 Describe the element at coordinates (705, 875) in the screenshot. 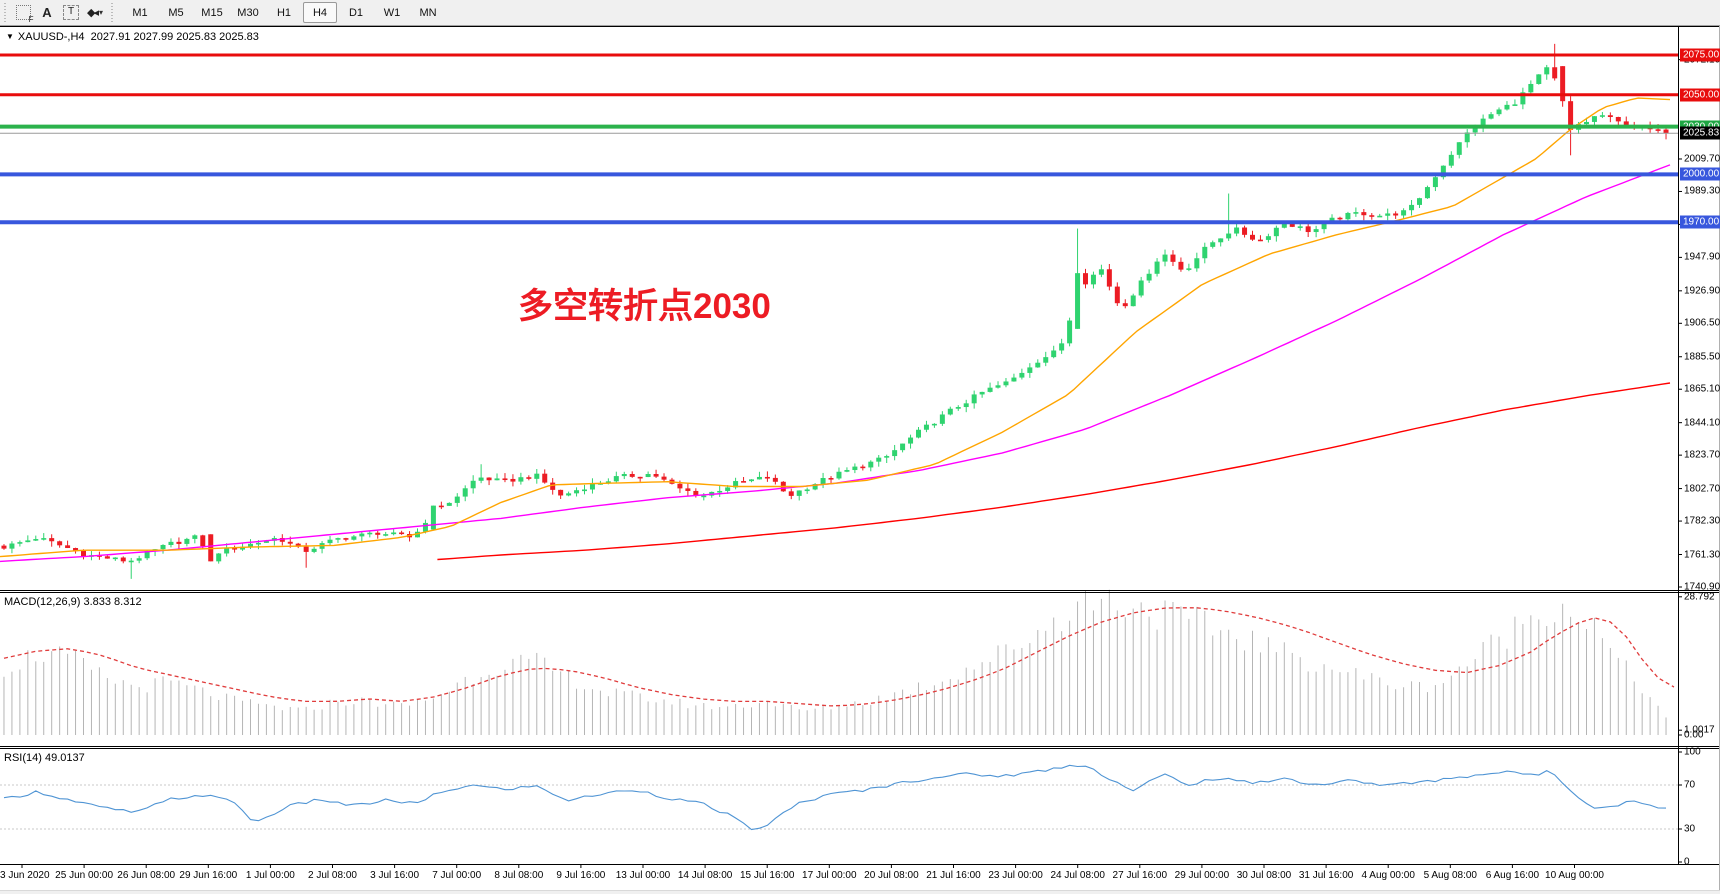

I see `date-label: 14 Jul 08:00` at that location.